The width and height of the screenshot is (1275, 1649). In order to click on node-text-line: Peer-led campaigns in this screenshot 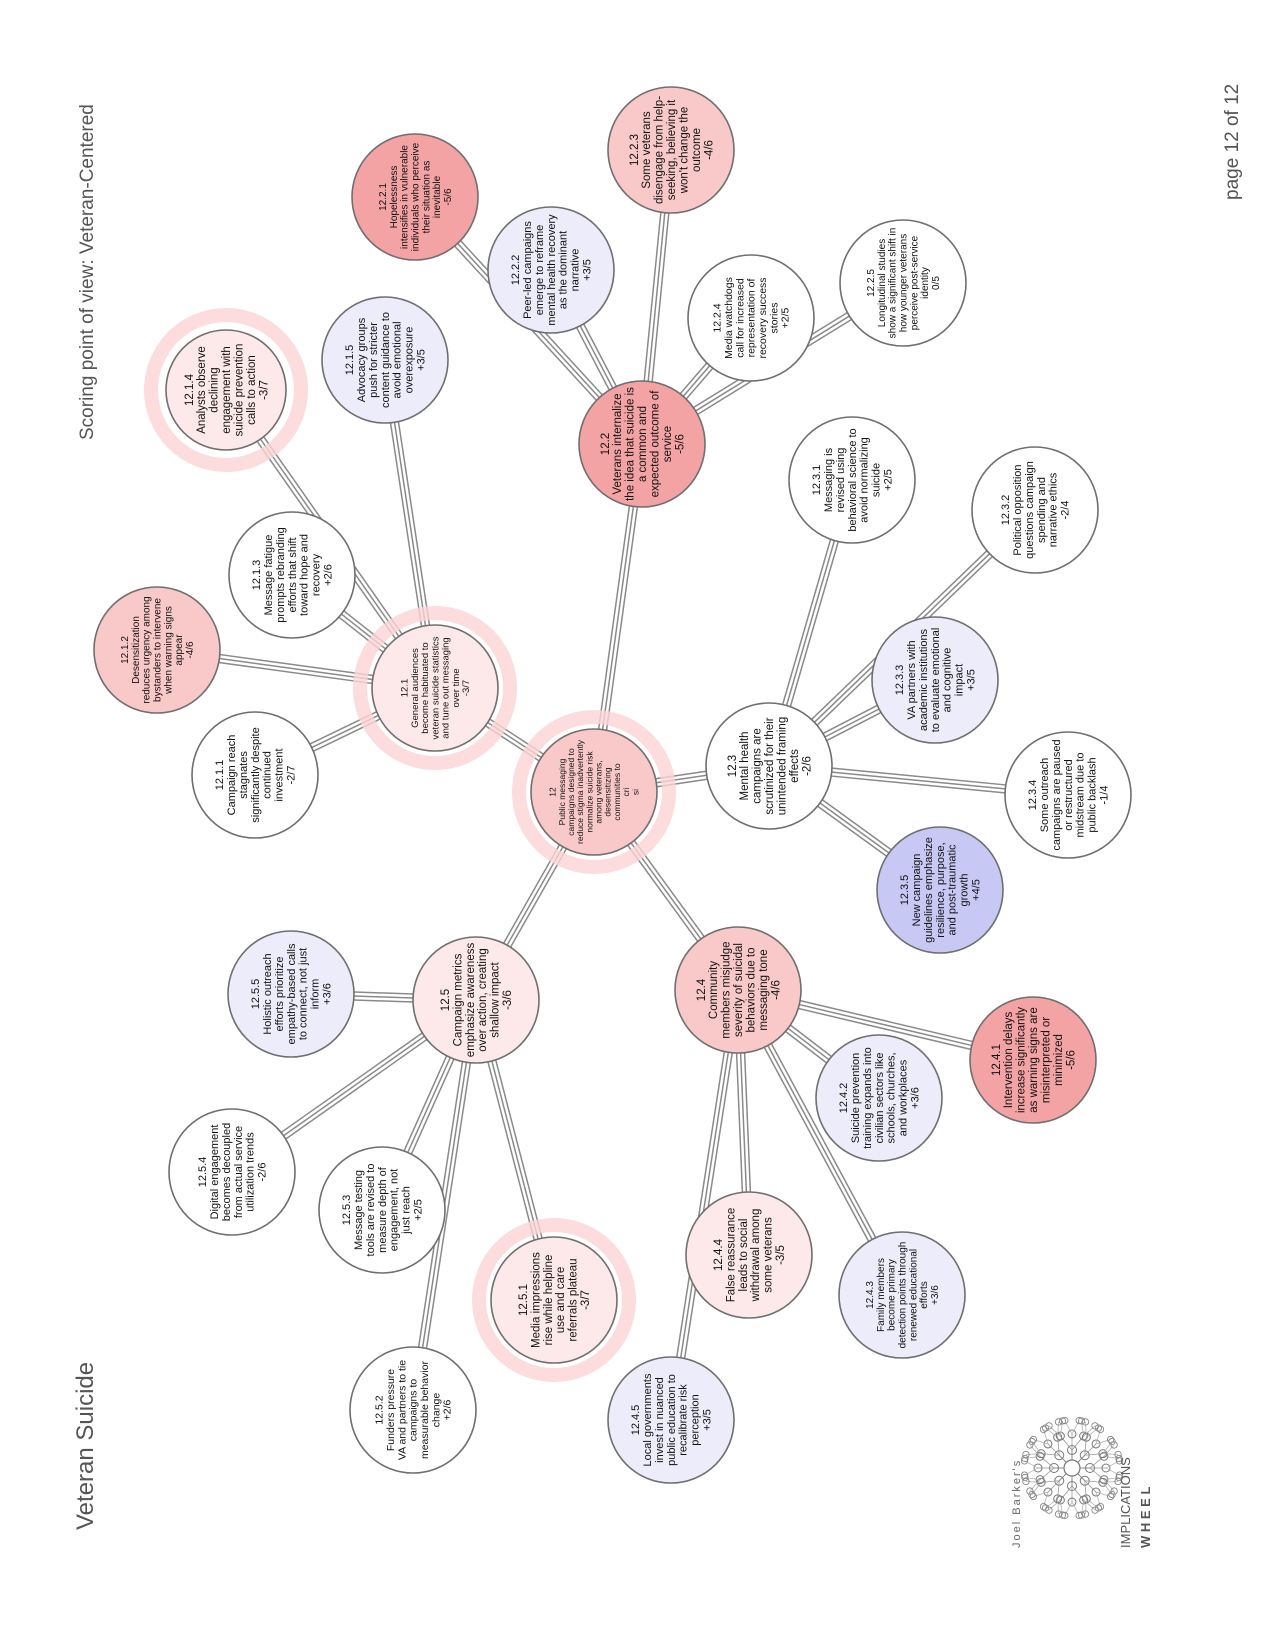, I will do `click(528, 270)`.